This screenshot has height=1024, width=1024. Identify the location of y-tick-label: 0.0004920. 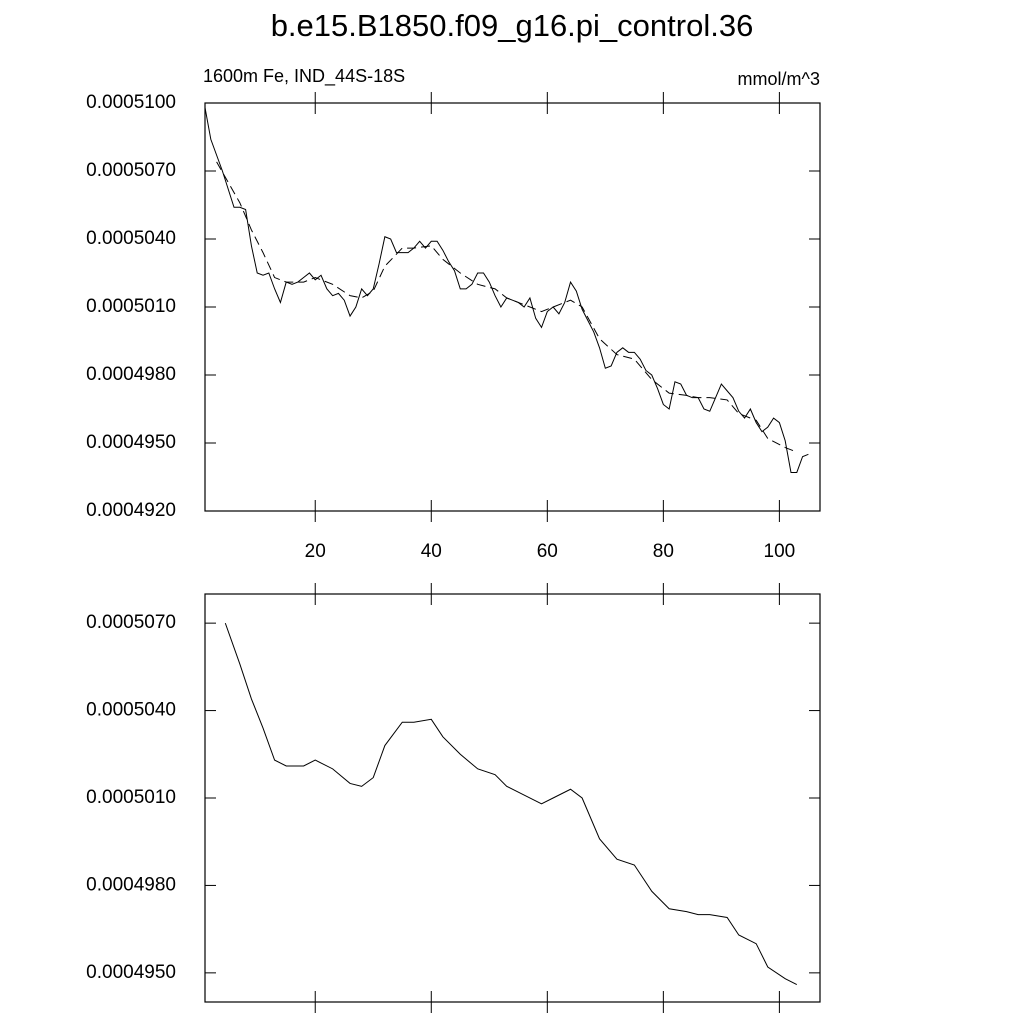
(131, 510).